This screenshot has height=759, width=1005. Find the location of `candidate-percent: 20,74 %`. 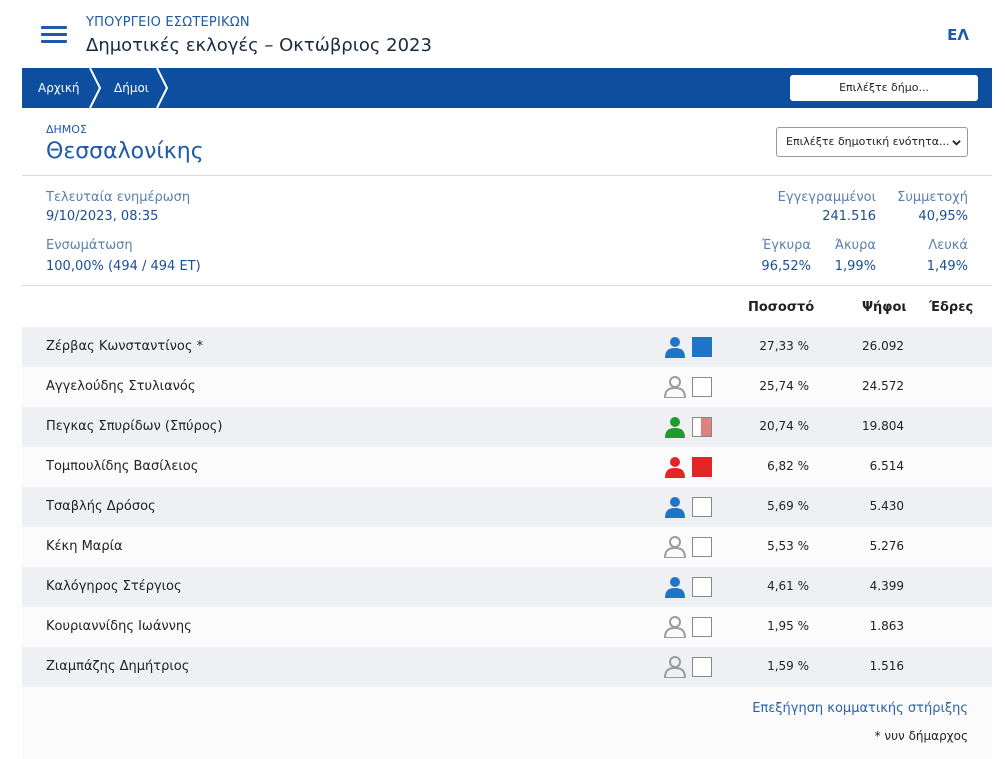

candidate-percent: 20,74 % is located at coordinates (784, 426).